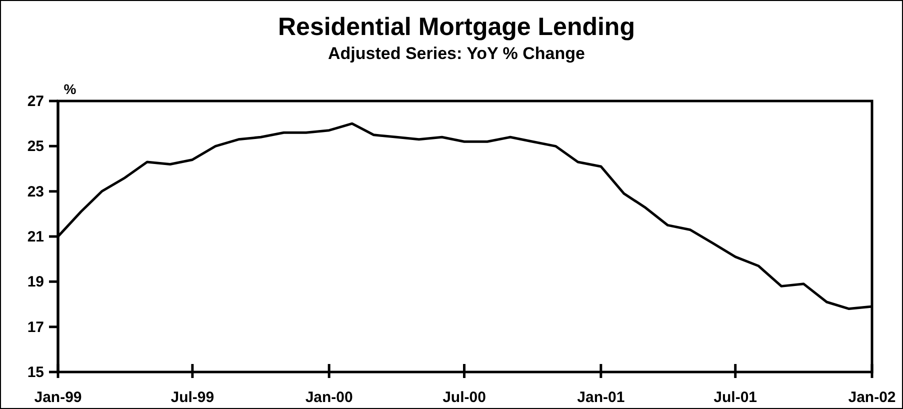 This screenshot has width=903, height=409. Describe the element at coordinates (35, 372) in the screenshot. I see `y-tick-label: 15` at that location.